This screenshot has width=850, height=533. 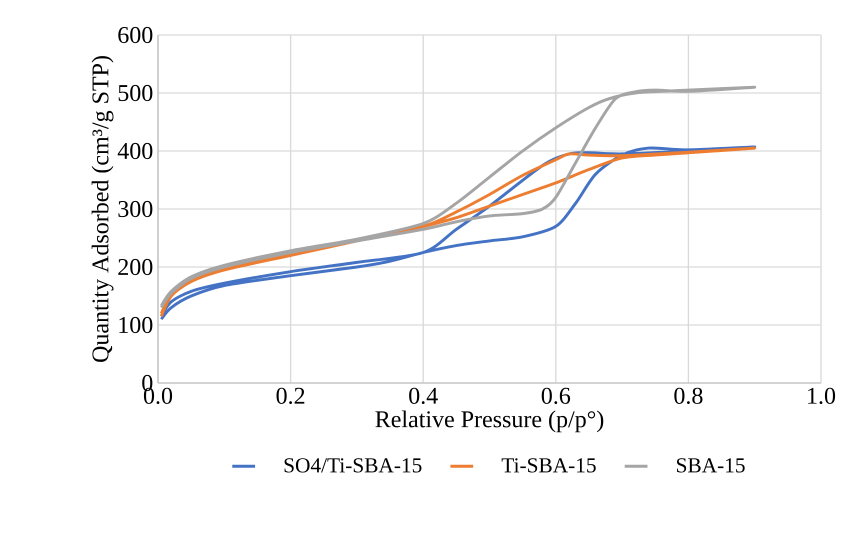 What do you see at coordinates (135, 93) in the screenshot?
I see `y-tick-label: 500` at bounding box center [135, 93].